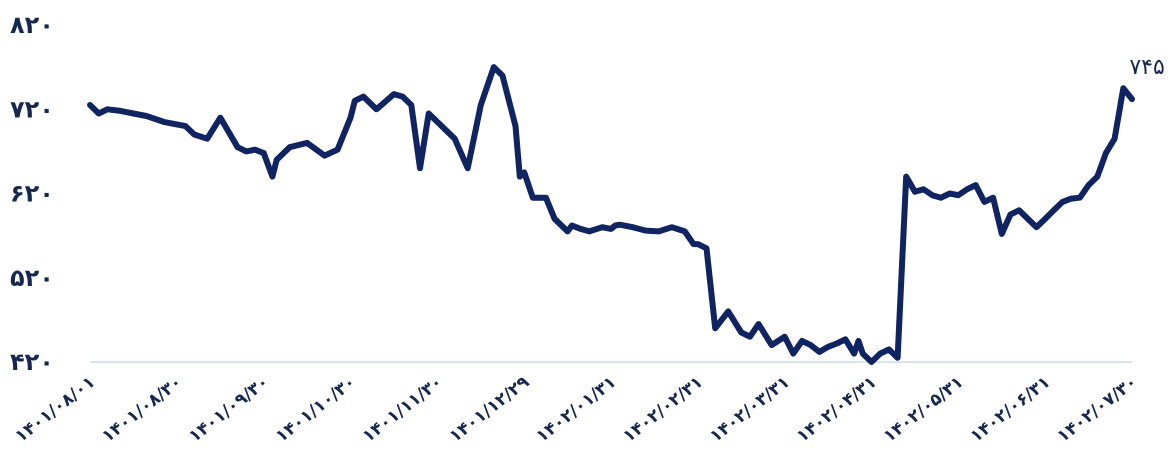  I want to click on last-value-label: ۷۴۵, so click(1146, 67).